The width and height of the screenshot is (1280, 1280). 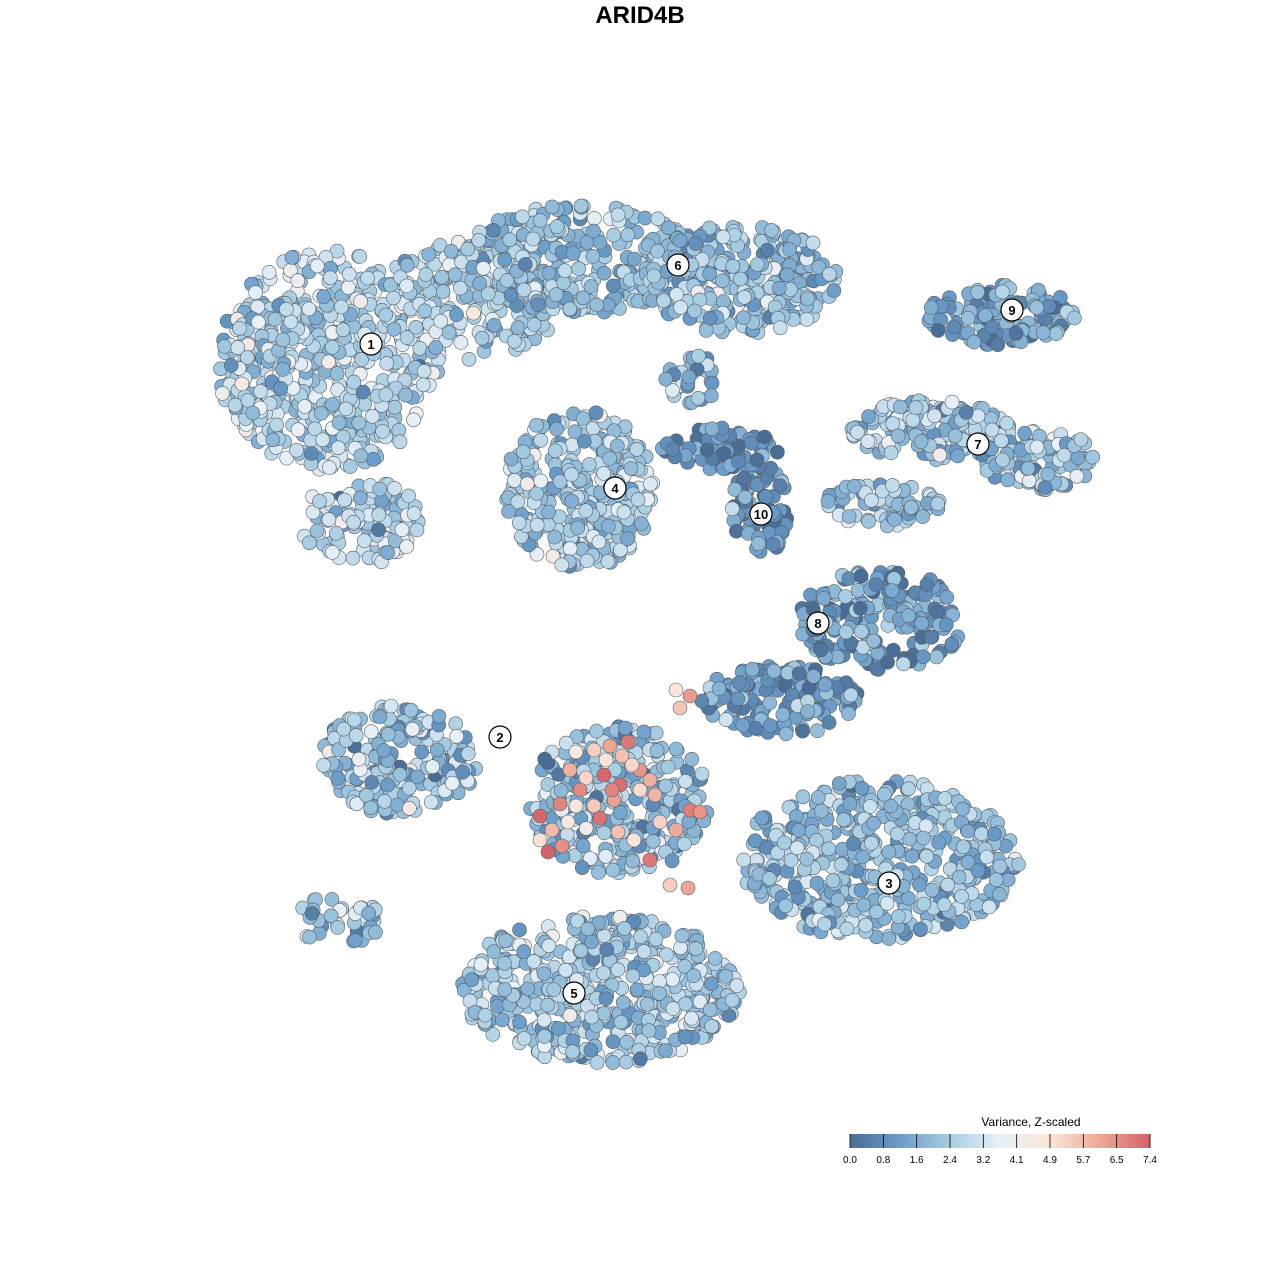 I want to click on legend-tick-label: 2.4, so click(x=950, y=1160).